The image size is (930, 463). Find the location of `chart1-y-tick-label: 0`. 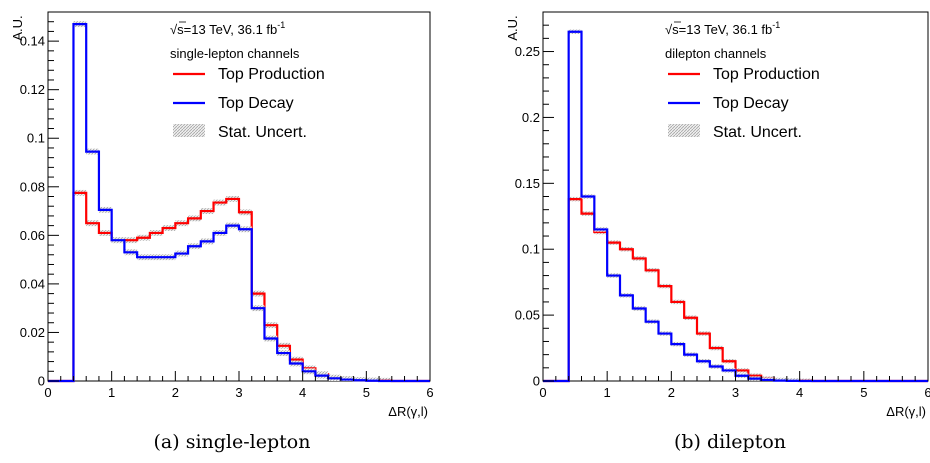

chart1-y-tick-label: 0 is located at coordinates (536, 381).